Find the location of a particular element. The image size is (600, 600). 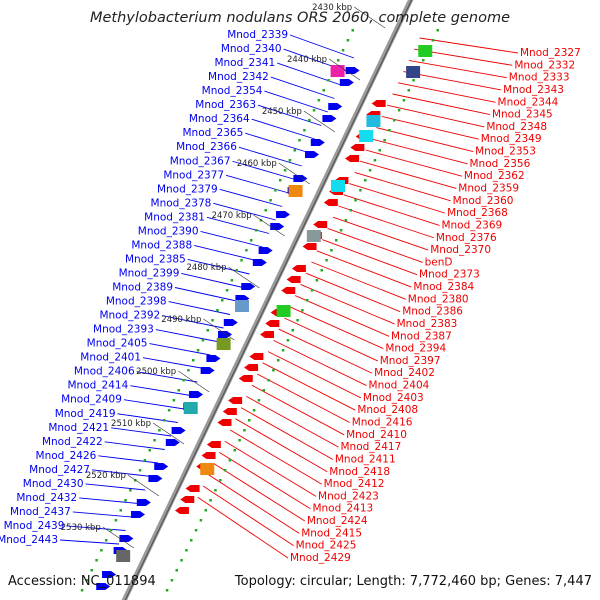

kbp-label: 2450 kbp is located at coordinates (282, 112).